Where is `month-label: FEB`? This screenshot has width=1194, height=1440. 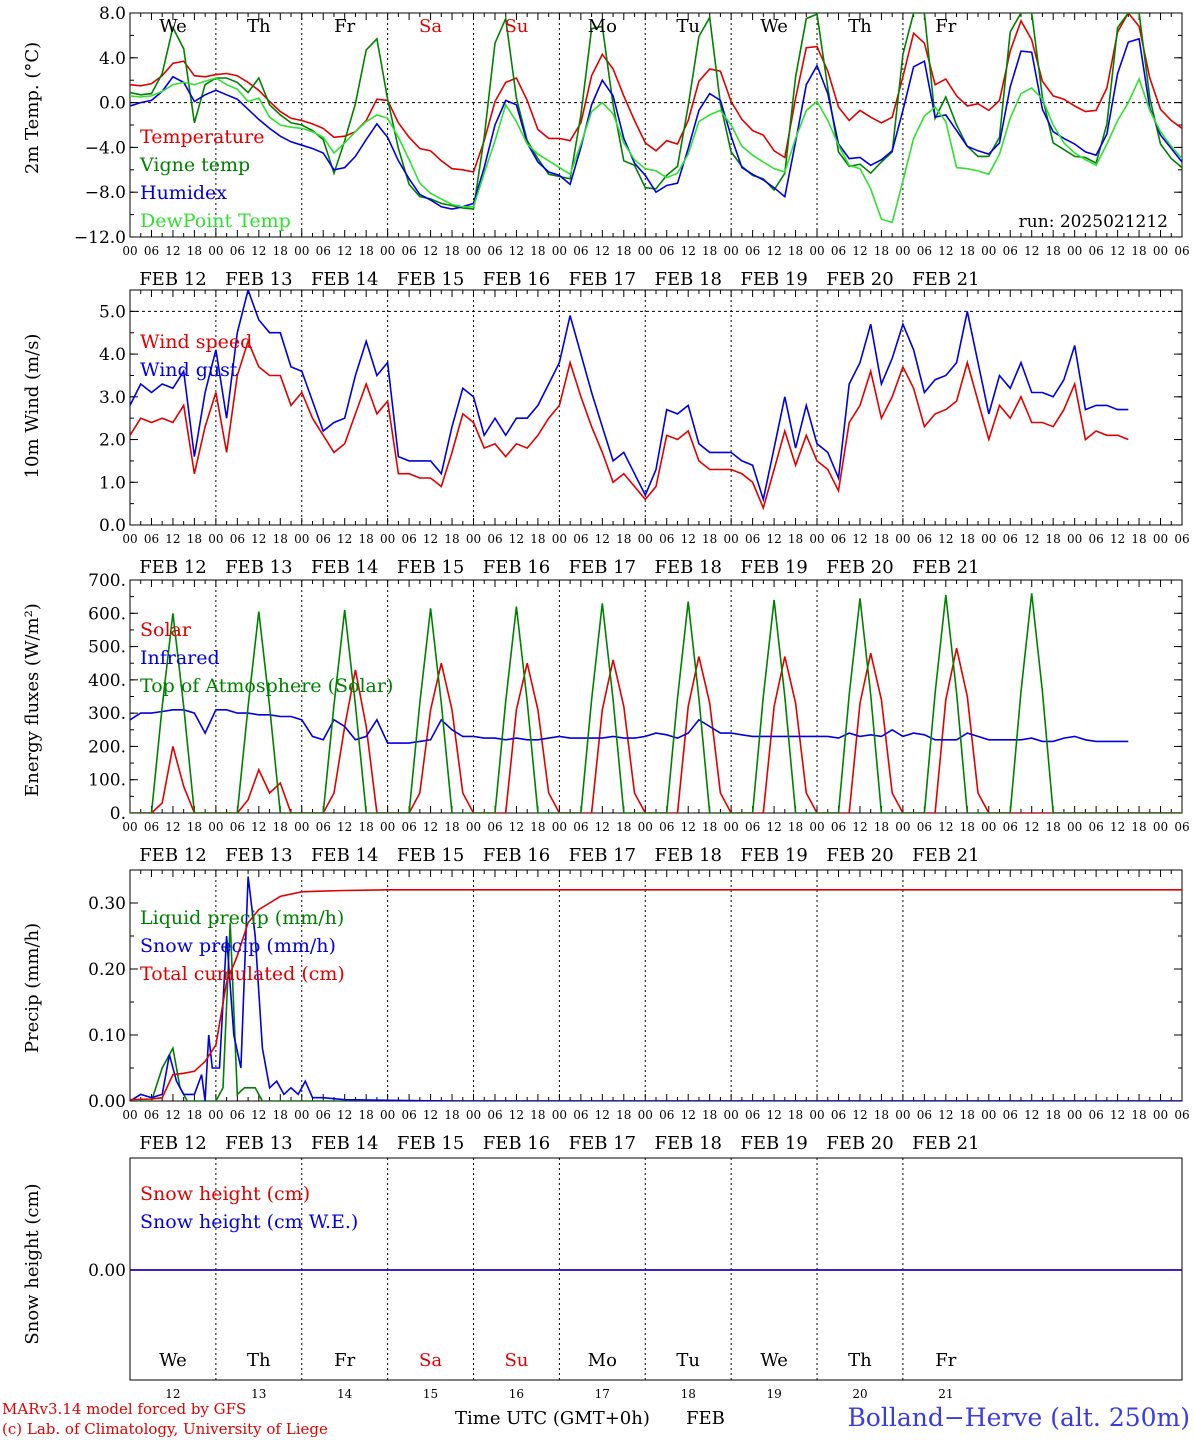 month-label: FEB is located at coordinates (705, 1418).